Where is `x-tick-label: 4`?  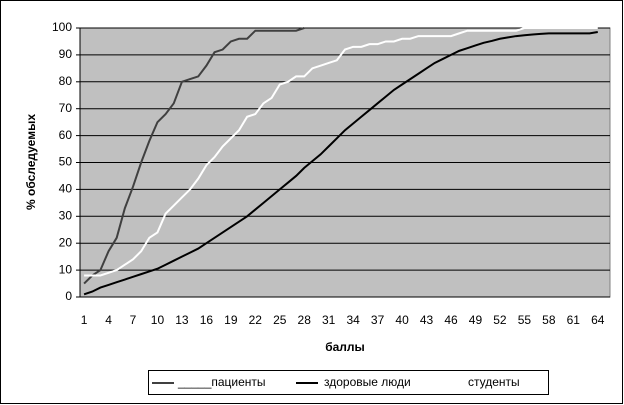
x-tick-label: 4 is located at coordinates (108, 320).